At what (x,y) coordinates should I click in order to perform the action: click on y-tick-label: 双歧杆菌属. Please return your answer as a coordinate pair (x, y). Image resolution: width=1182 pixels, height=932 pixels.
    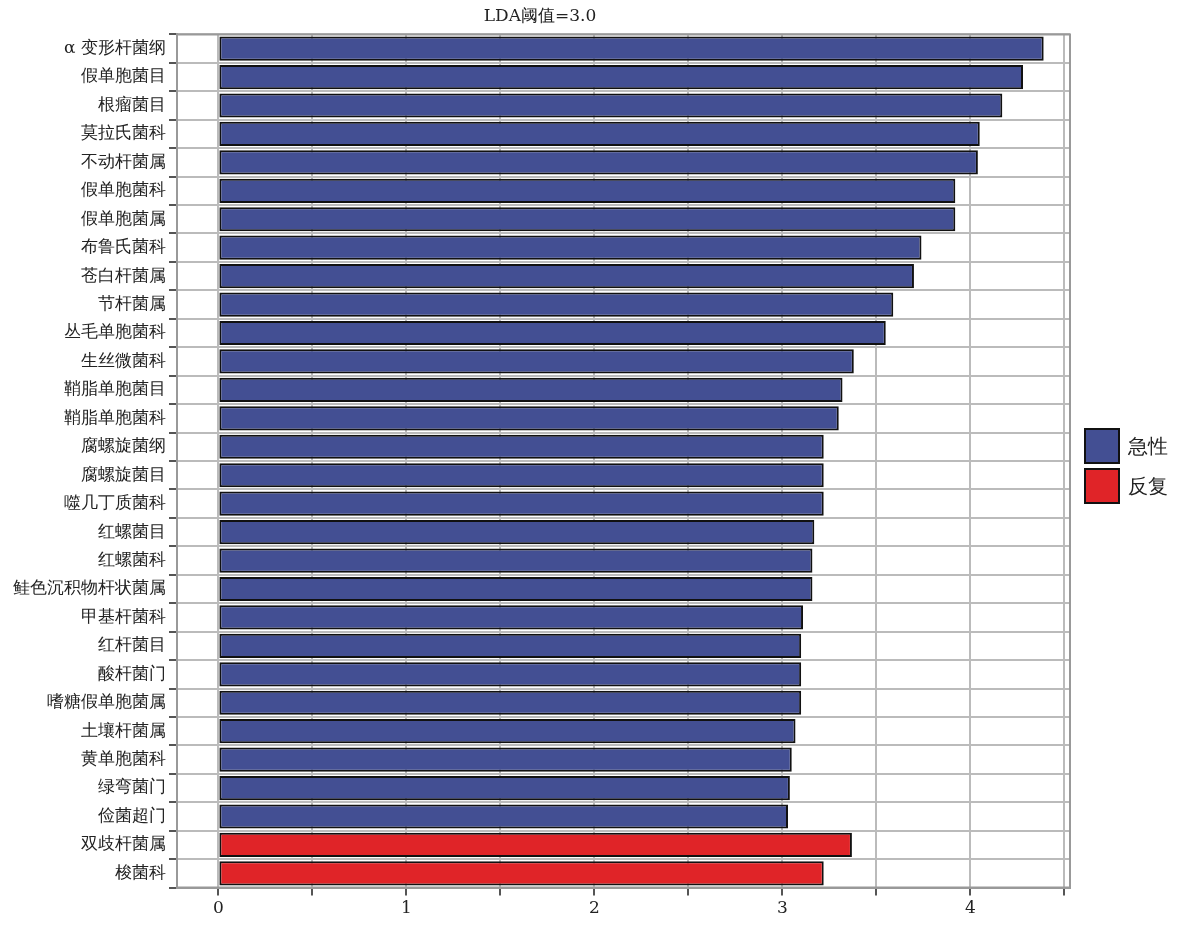
    Looking at the image, I should click on (123, 843).